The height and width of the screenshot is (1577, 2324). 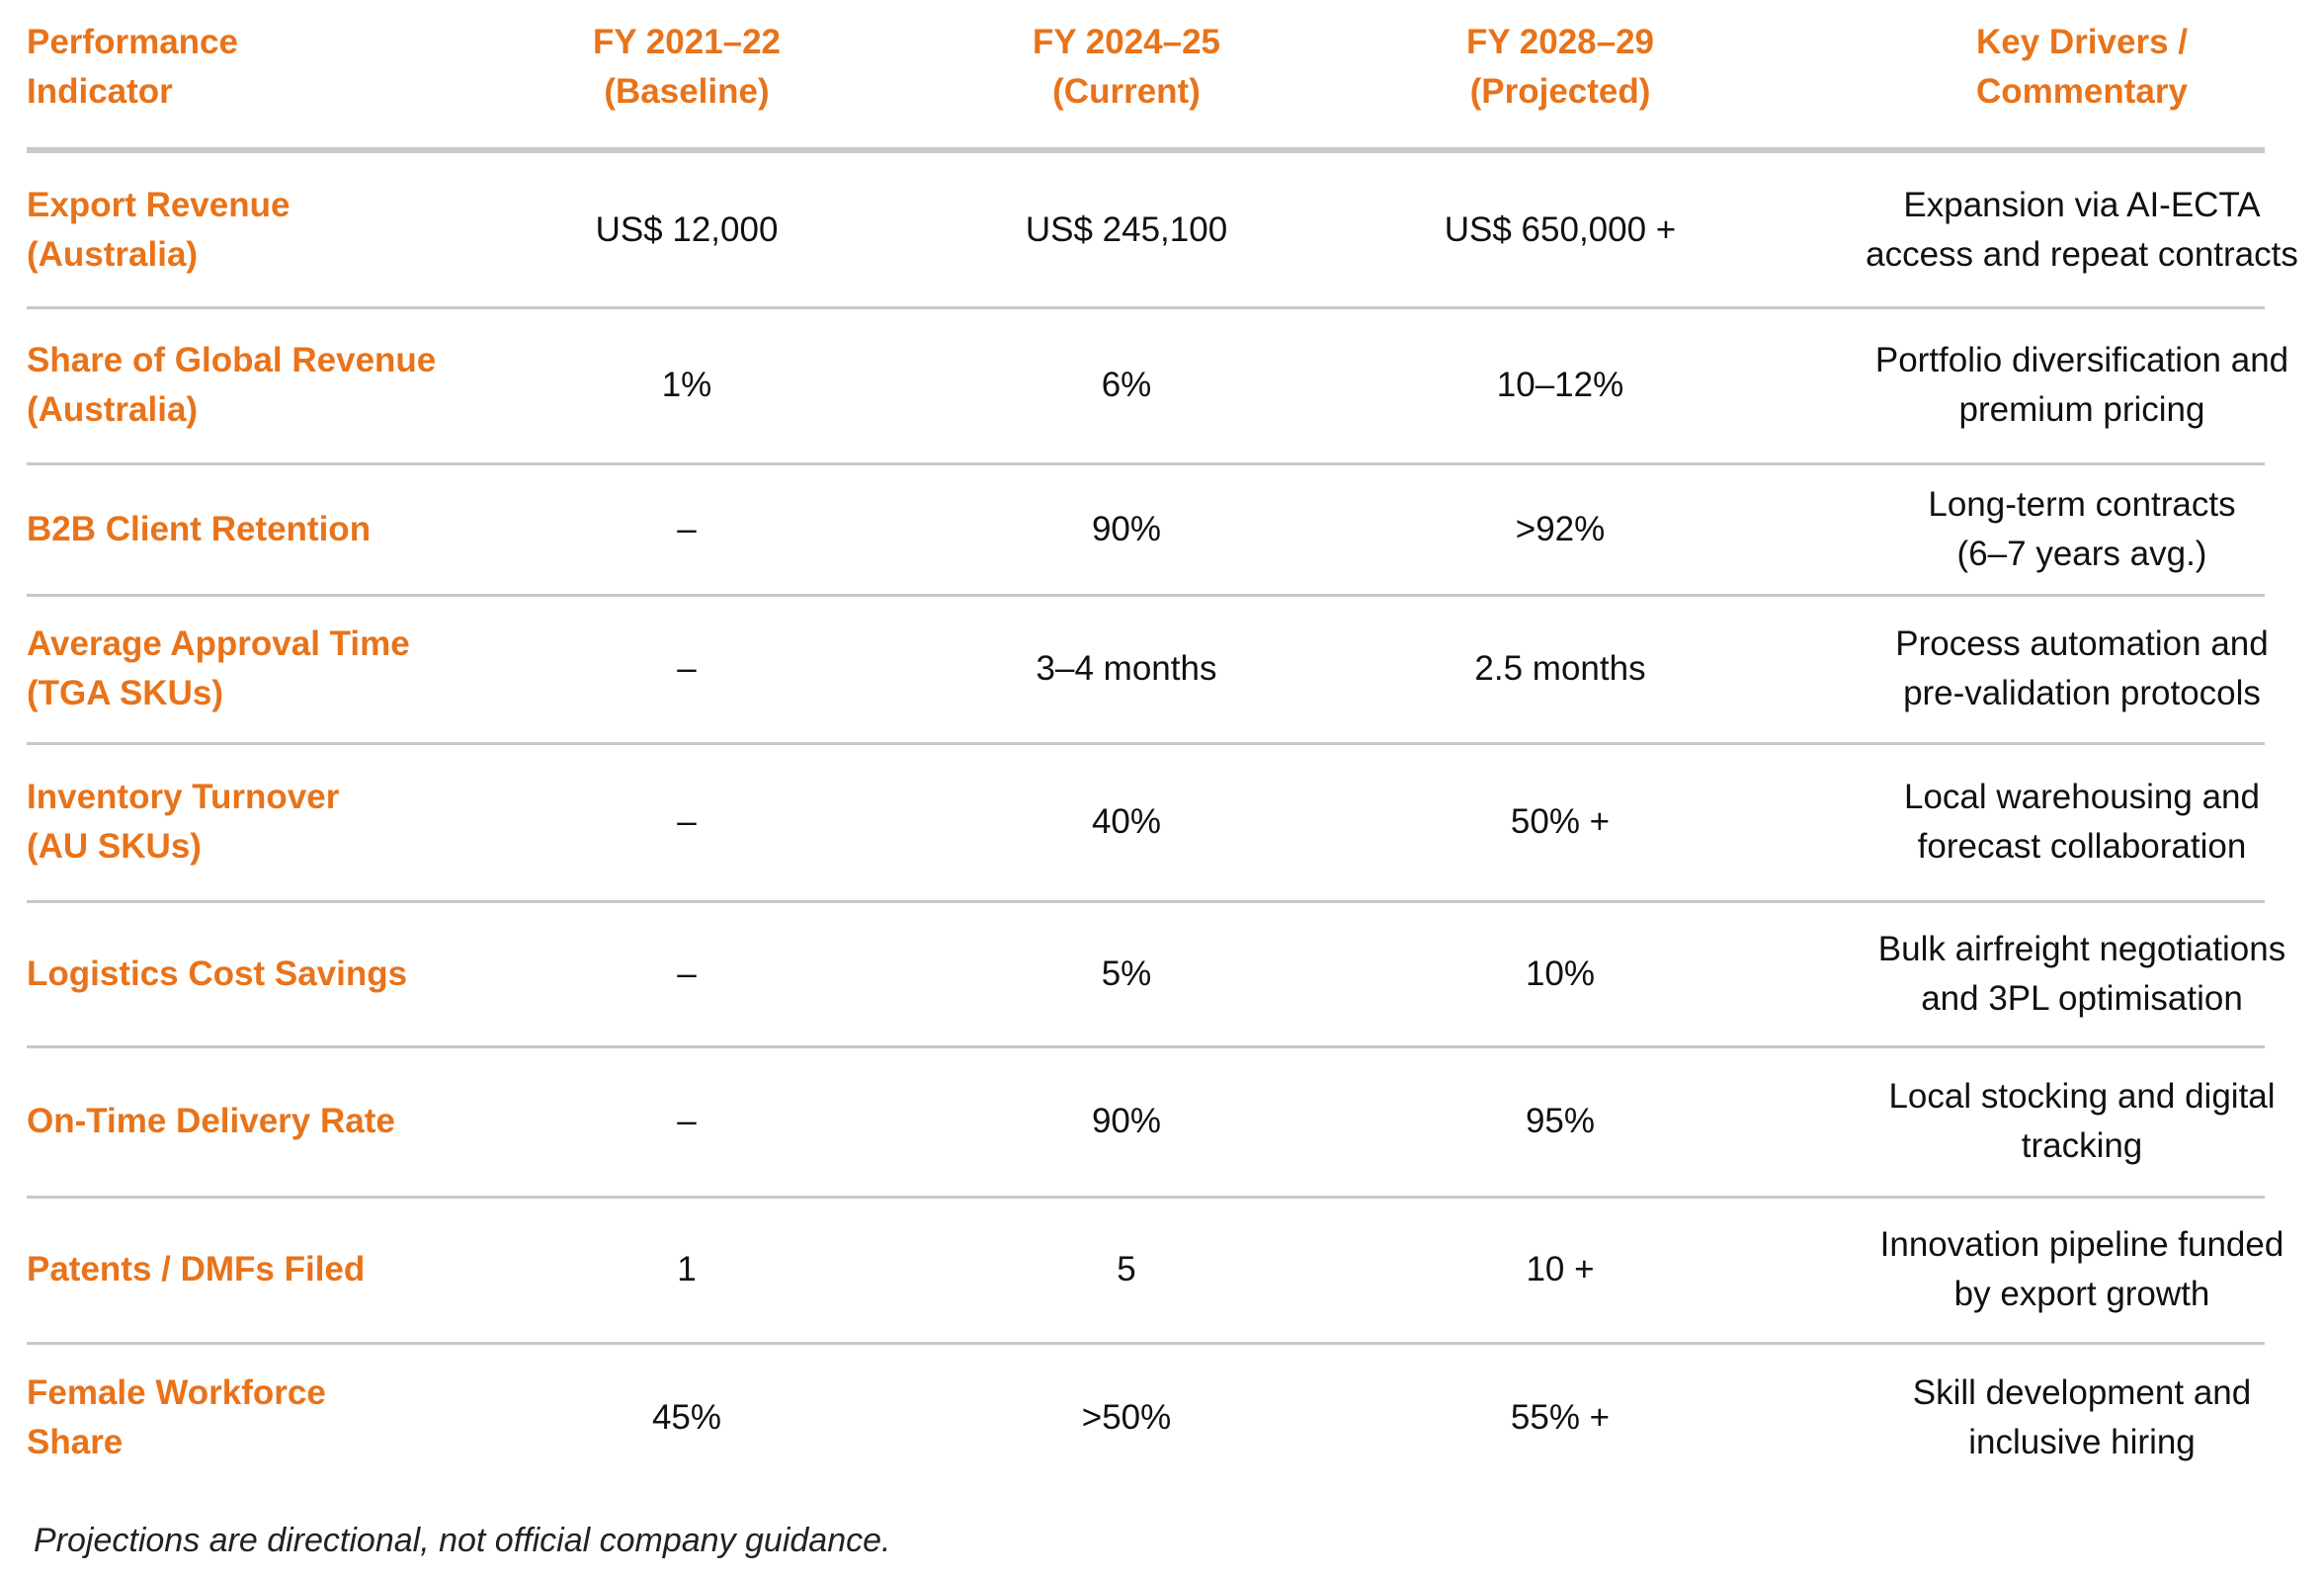 I want to click on cell-line: access and repeat contracts, so click(x=2082, y=254).